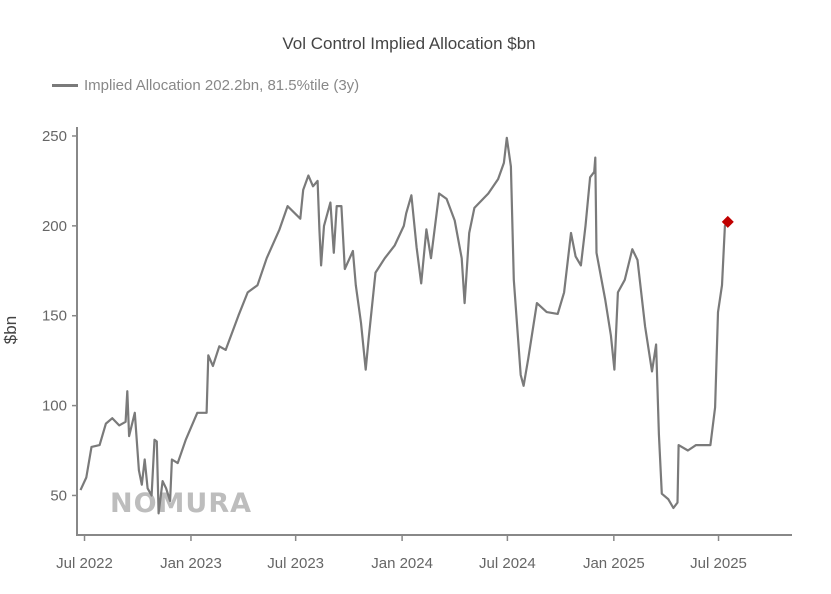 This screenshot has height=594, width=831. What do you see at coordinates (54, 226) in the screenshot?
I see `y-tick-label: 200` at bounding box center [54, 226].